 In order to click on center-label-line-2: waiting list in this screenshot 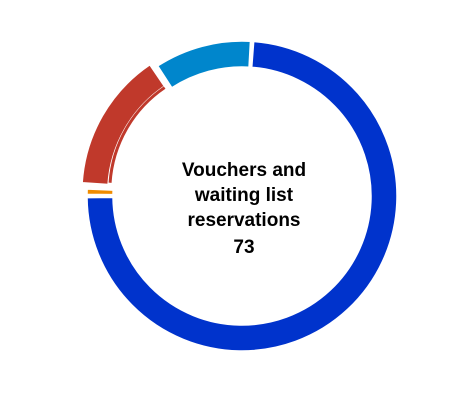, I will do `click(244, 195)`.